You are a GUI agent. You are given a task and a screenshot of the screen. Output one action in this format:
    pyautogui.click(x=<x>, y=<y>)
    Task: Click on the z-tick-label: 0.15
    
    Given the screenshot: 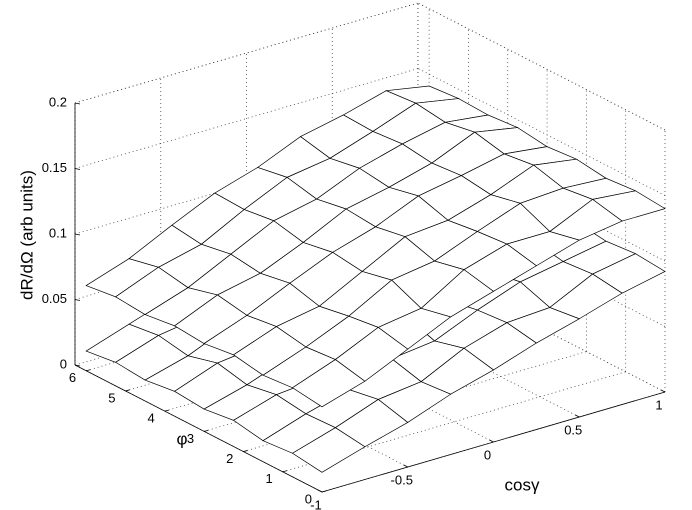 What is the action you would take?
    pyautogui.click(x=54, y=167)
    